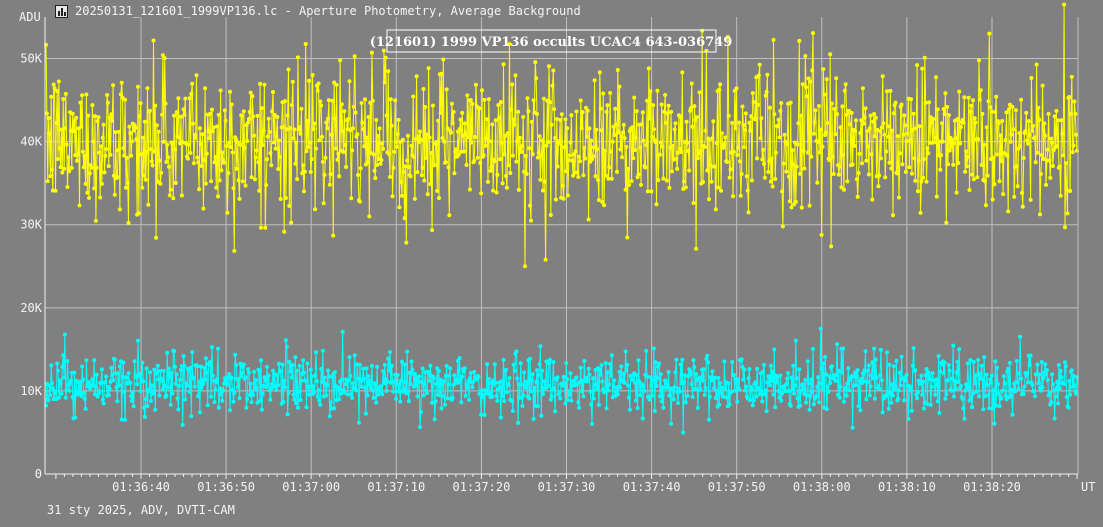  I want to click on lightcurve-app-icon, so click(61, 11).